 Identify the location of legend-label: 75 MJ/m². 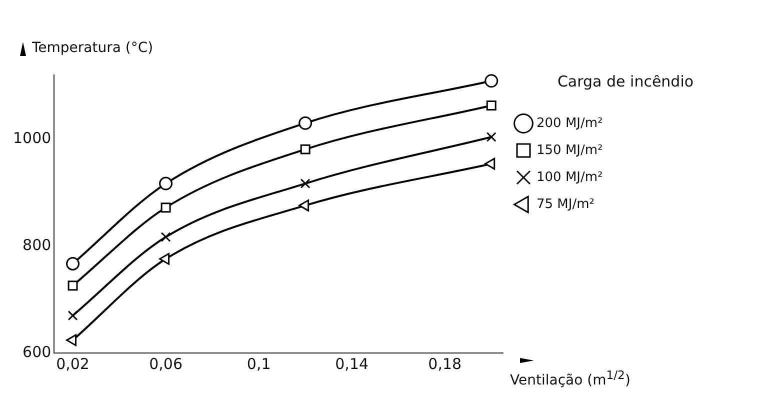
(565, 204).